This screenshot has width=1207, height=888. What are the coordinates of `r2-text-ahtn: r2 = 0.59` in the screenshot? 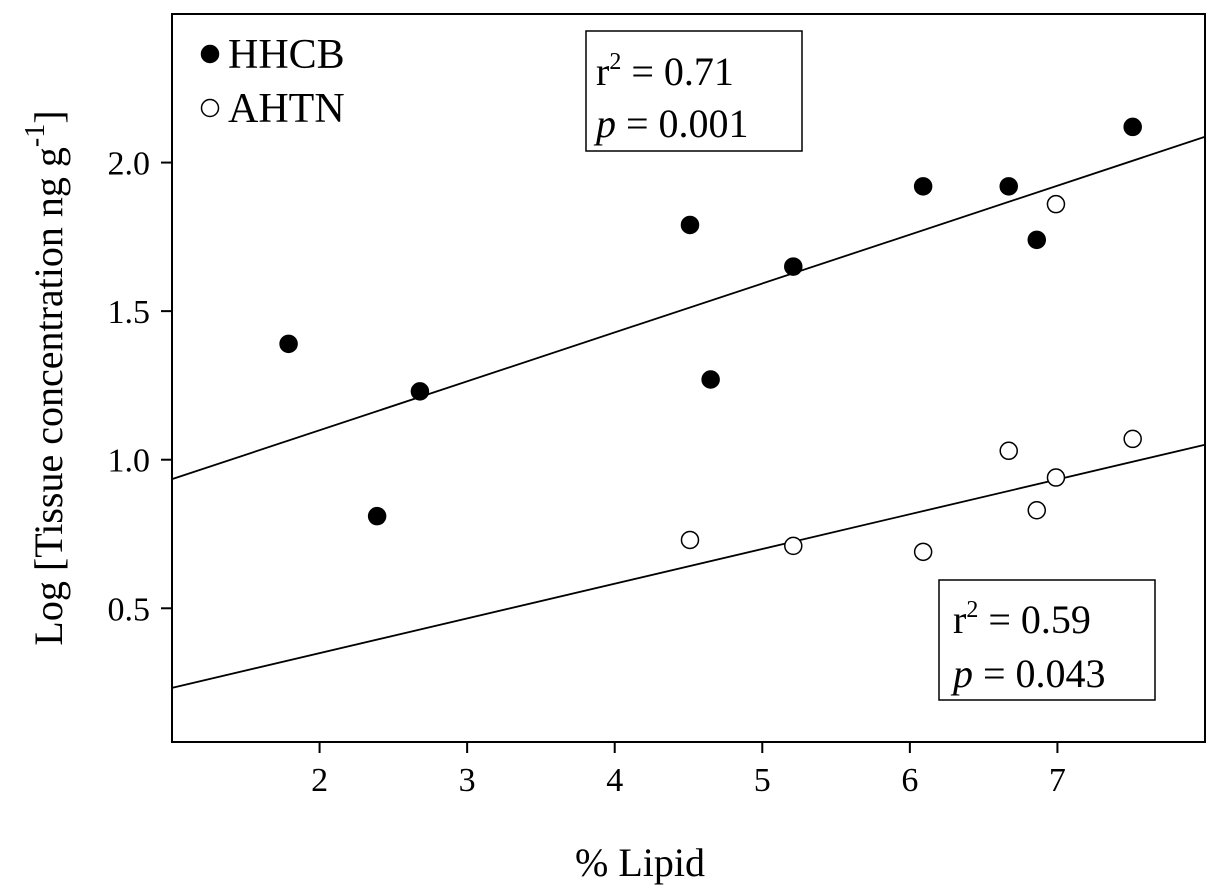 It's located at (1022, 619).